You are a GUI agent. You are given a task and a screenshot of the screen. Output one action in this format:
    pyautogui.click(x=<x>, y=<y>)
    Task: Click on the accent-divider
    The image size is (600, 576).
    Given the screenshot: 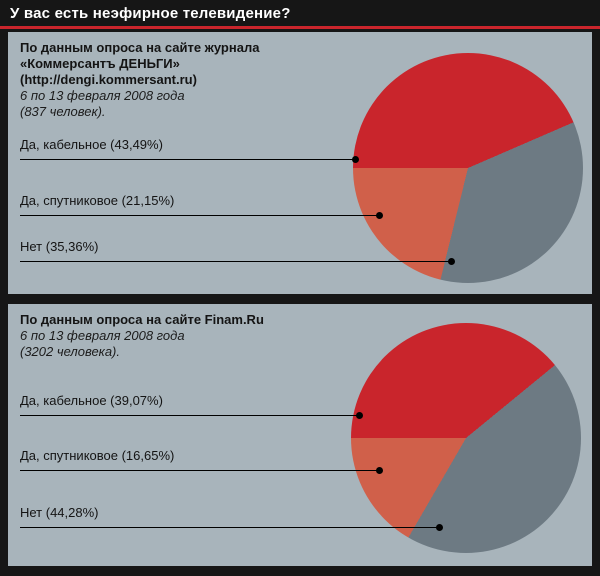 What is the action you would take?
    pyautogui.click(x=300, y=27)
    